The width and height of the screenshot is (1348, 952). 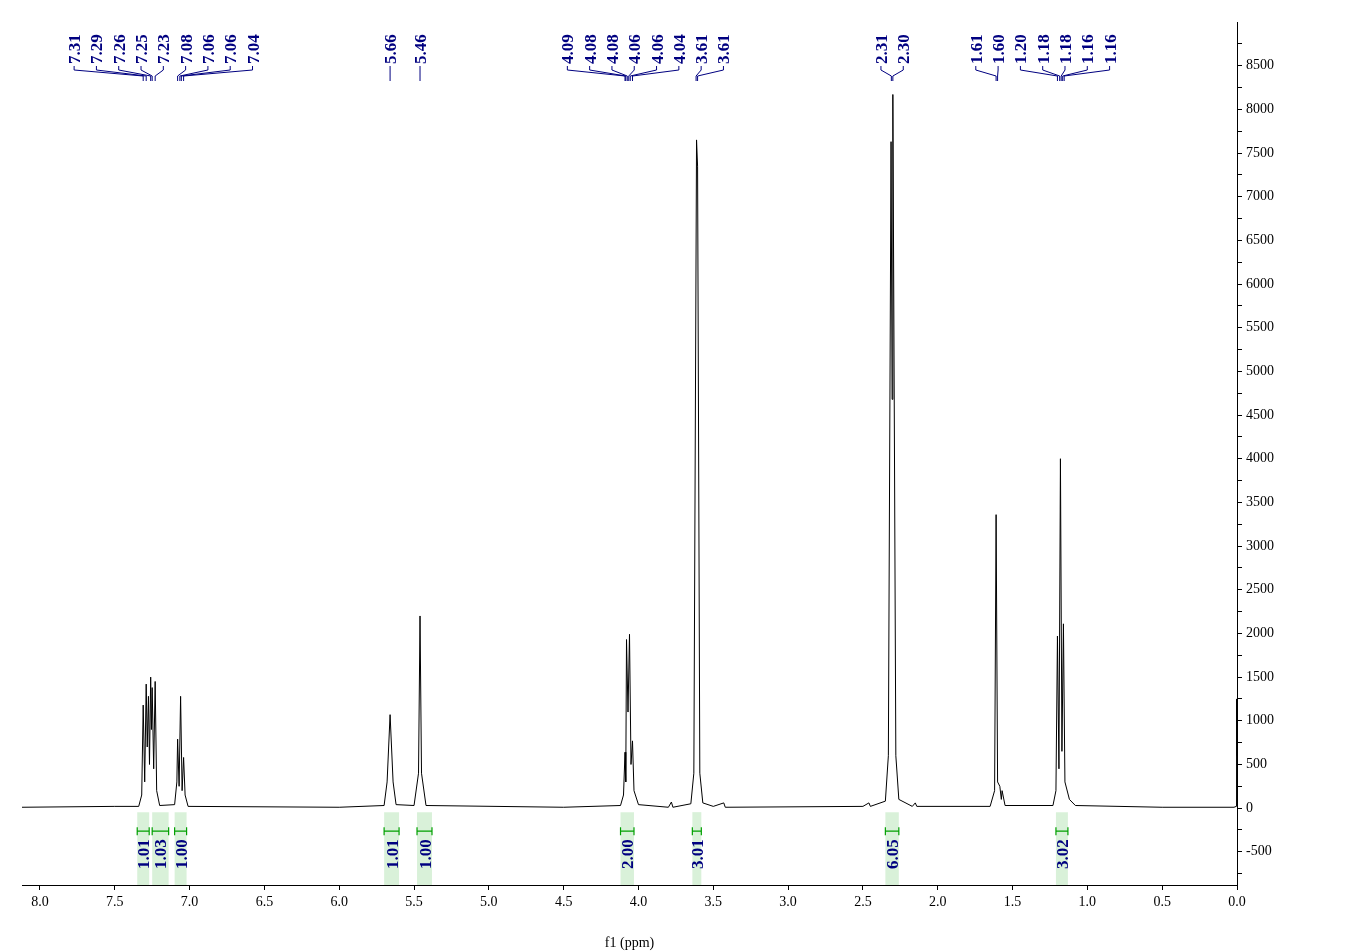 I want to click on annotation: 4.09, so click(x=568, y=49).